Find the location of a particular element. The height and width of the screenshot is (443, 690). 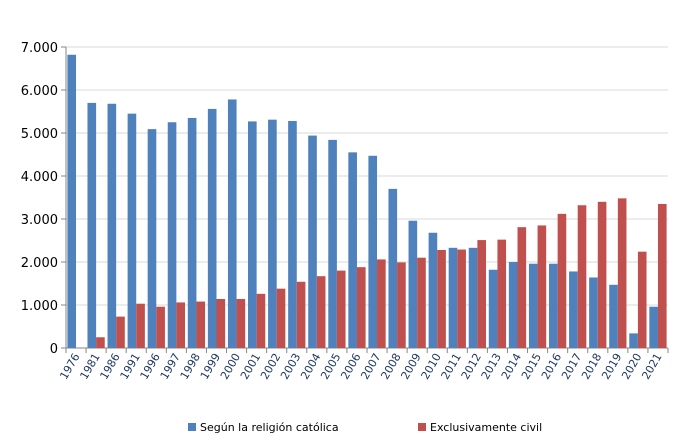

legend-item-1: Exclusivamente civil is located at coordinates (480, 427).